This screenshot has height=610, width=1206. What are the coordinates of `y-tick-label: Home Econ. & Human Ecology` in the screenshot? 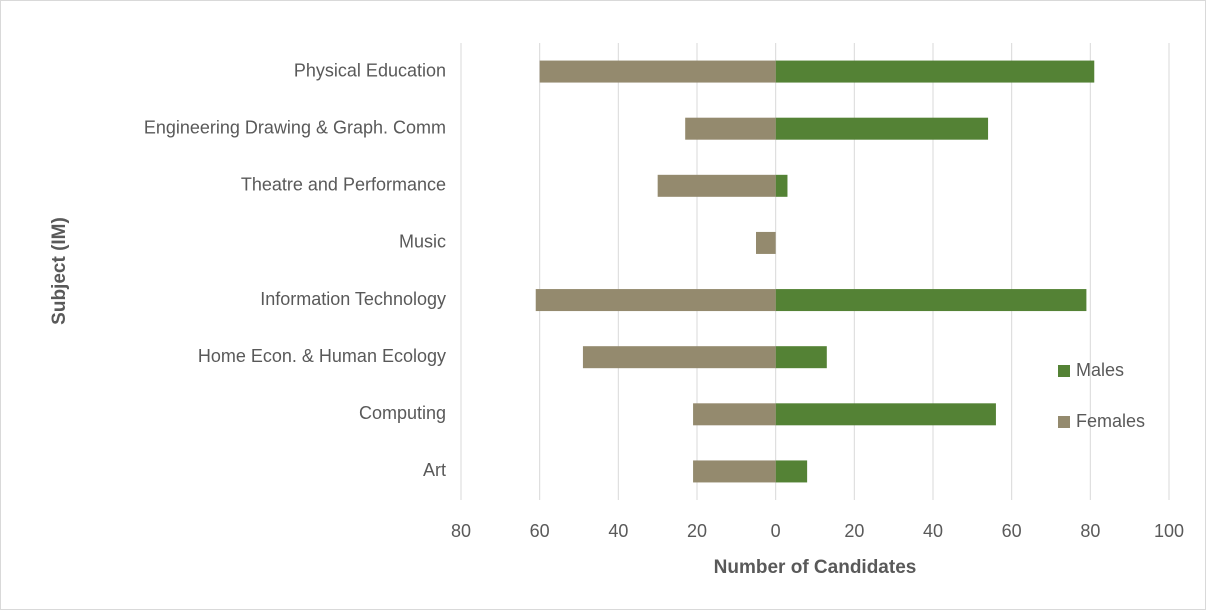 It's located at (322, 356).